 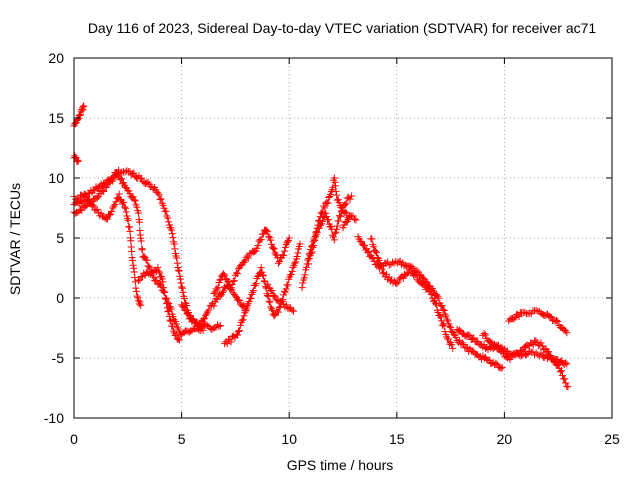 I want to click on y-axis-label: SDTVAR / TECUs, so click(x=15, y=239).